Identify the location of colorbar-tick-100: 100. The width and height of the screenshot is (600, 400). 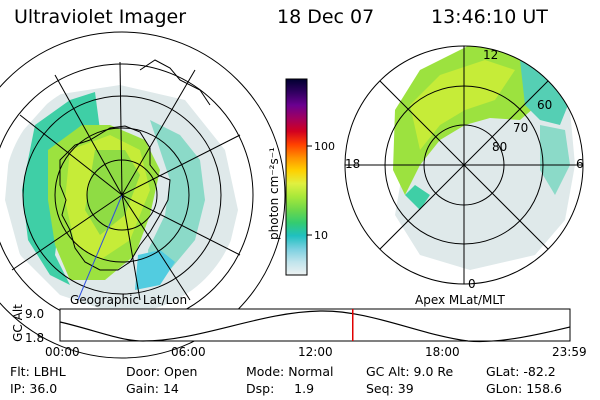
(324, 146).